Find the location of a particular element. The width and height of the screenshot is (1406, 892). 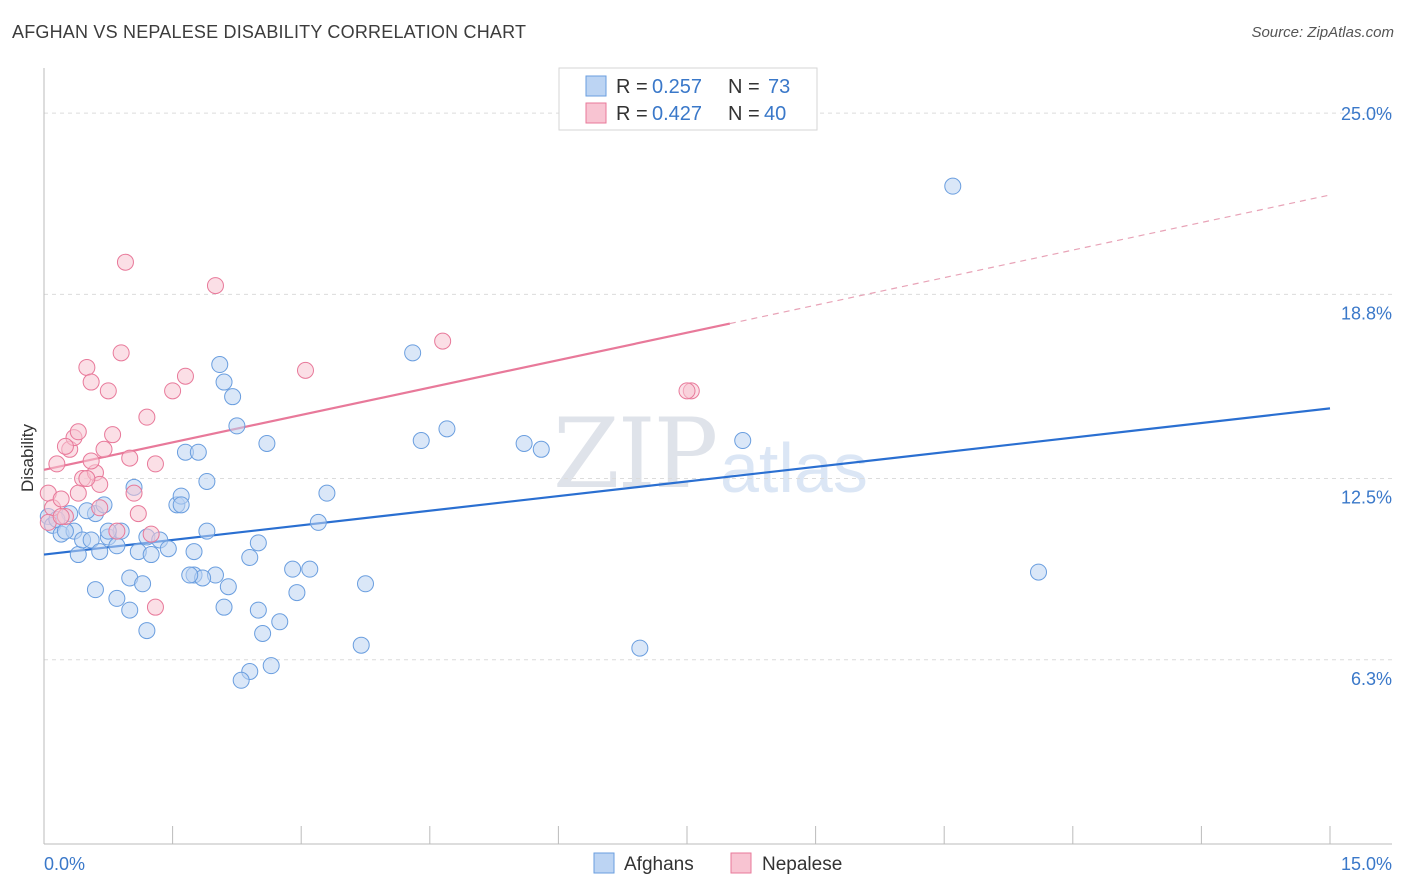

x-tick-label-max: 15.0% is located at coordinates (1366, 864).